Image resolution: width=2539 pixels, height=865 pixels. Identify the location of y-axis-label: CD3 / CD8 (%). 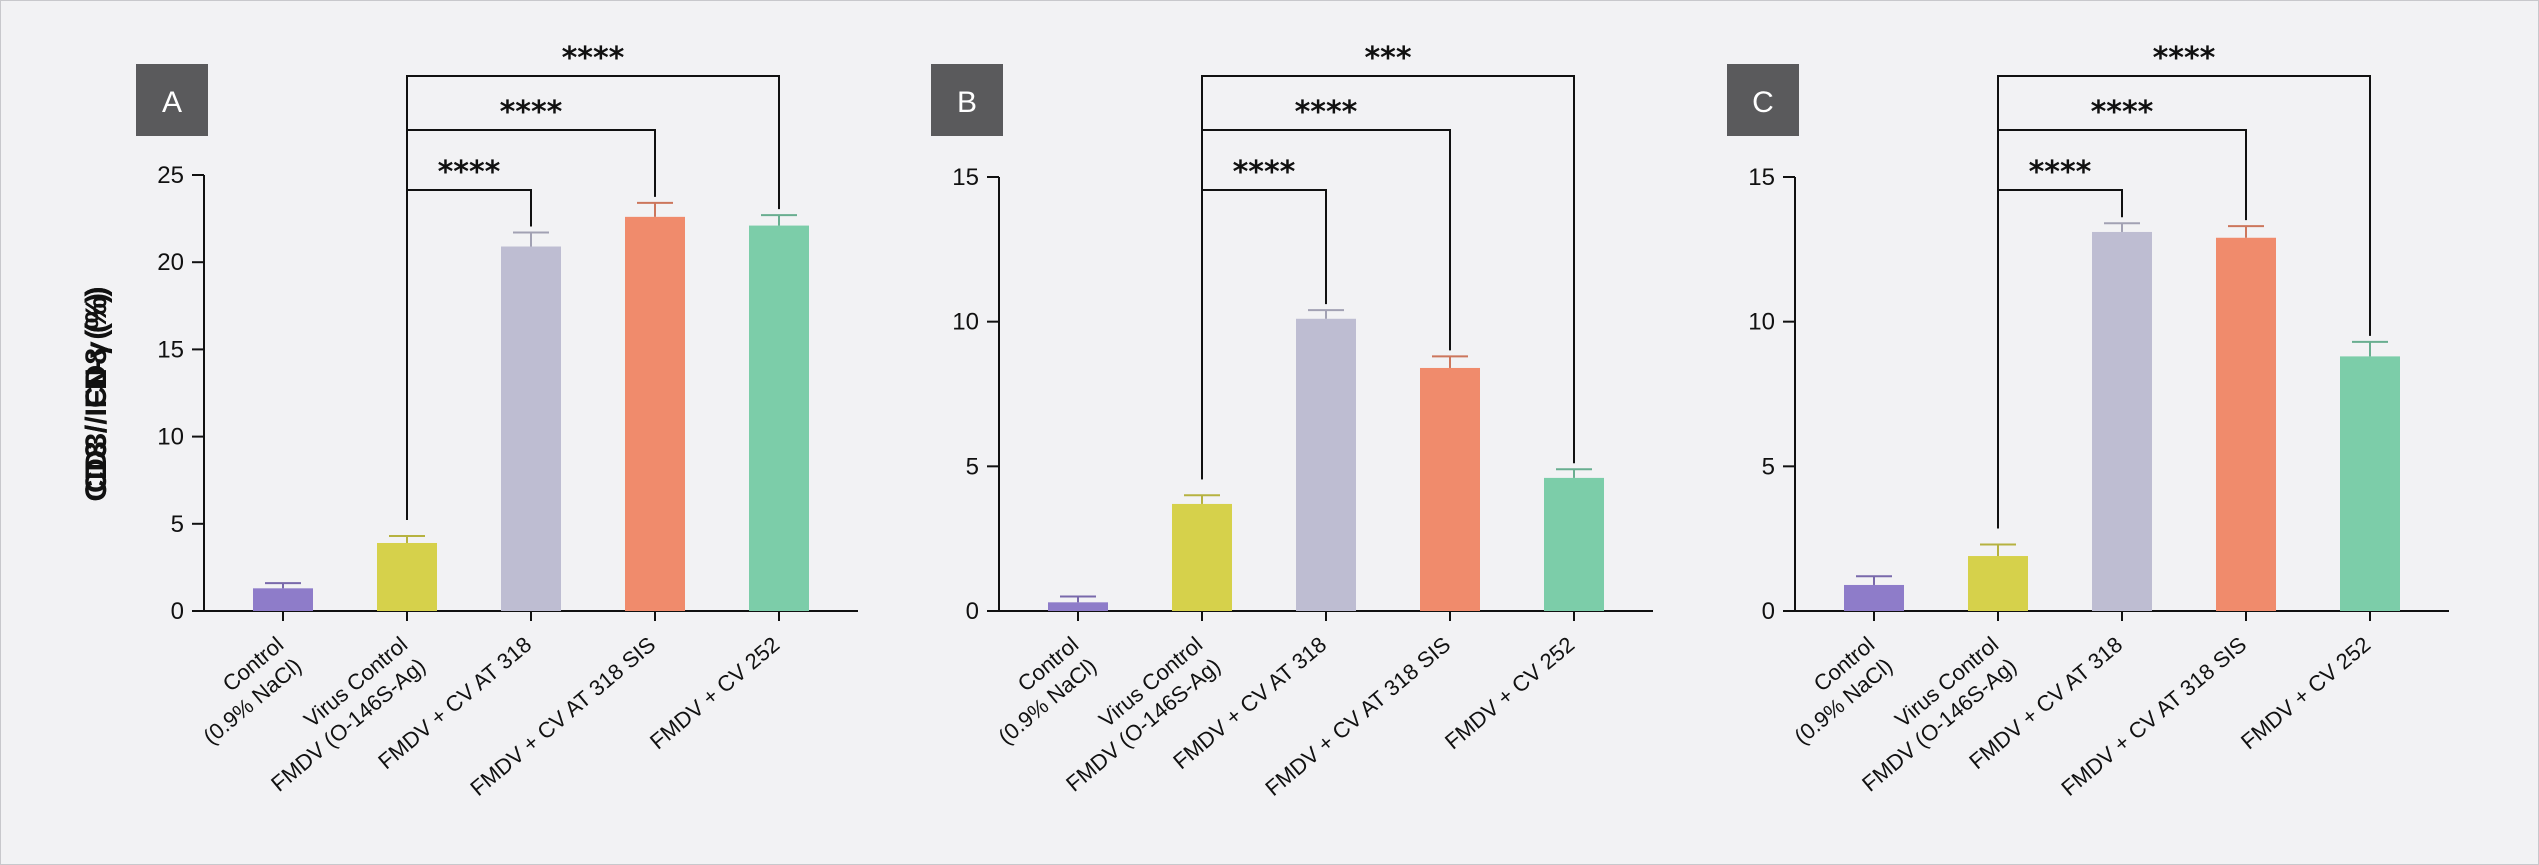
(96, 393).